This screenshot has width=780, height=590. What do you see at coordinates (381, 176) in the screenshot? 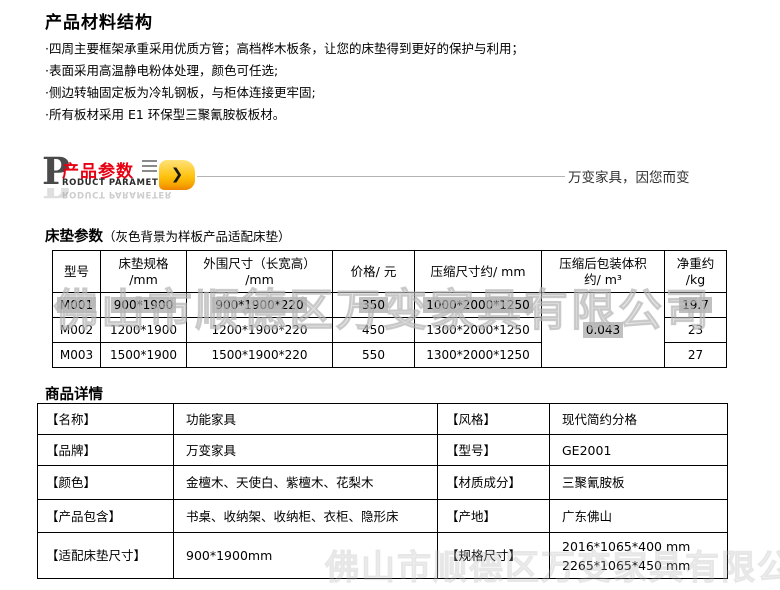
I see `divider-line` at bounding box center [381, 176].